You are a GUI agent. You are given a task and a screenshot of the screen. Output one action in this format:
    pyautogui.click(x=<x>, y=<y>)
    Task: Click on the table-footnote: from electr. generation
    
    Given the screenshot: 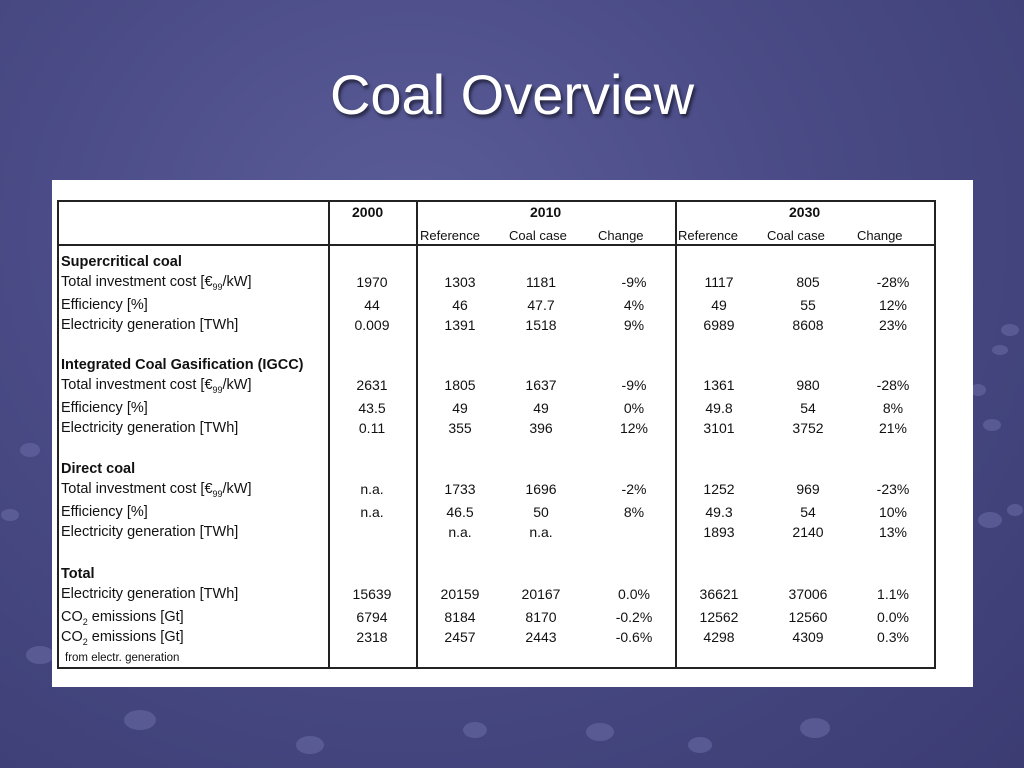 What is the action you would take?
    pyautogui.click(x=122, y=658)
    